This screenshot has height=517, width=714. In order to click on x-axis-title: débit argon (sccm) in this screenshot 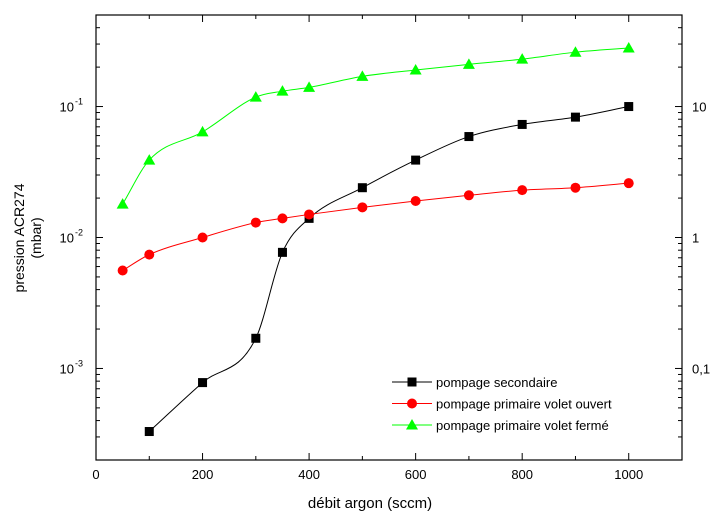, I will do `click(370, 503)`.